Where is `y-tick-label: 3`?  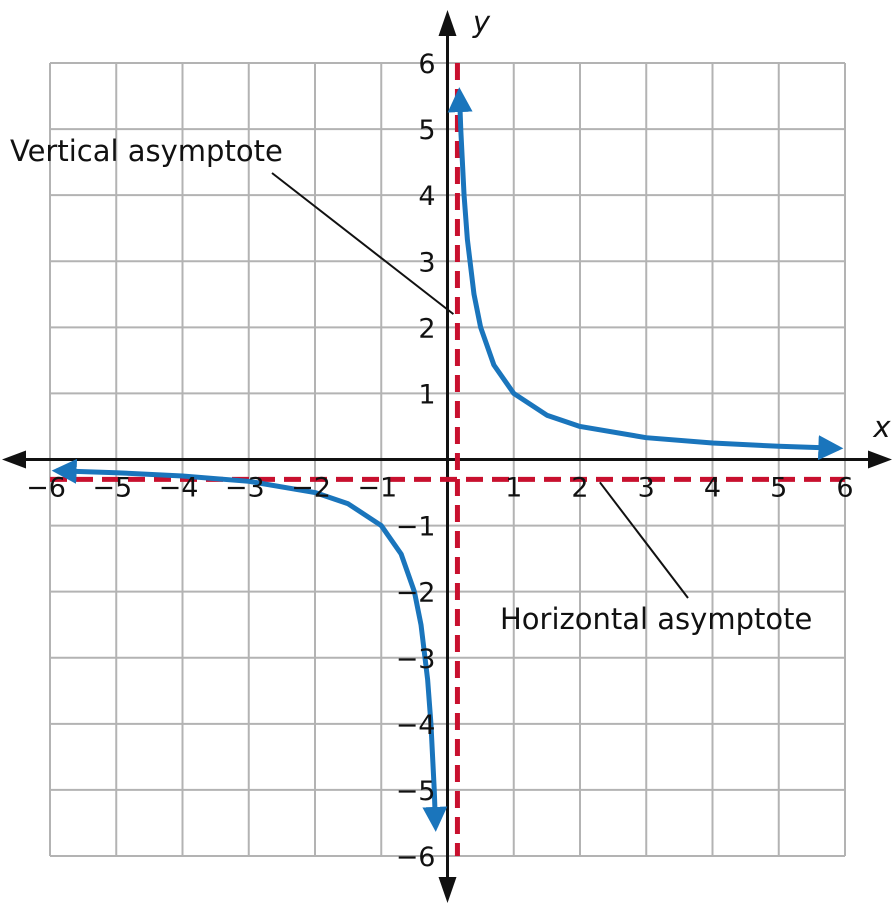
y-tick-label: 3 is located at coordinates (426, 262).